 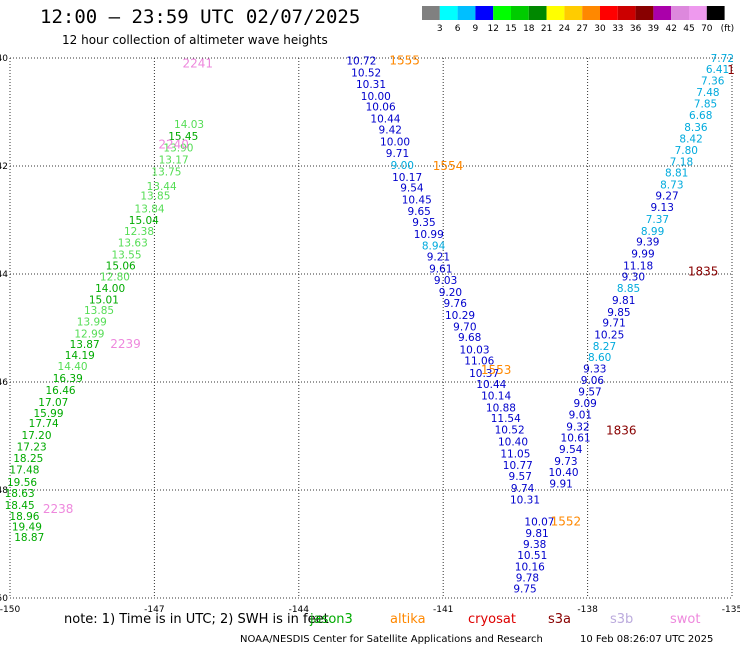 What do you see at coordinates (609, 335) in the screenshot?
I see `wave-height-label: 10.25` at bounding box center [609, 335].